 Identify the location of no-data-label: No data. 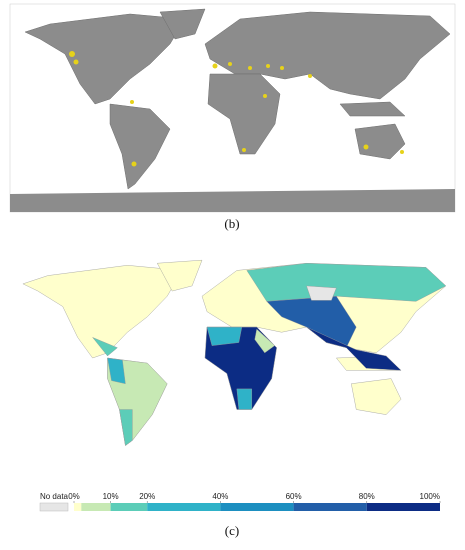
(54, 496).